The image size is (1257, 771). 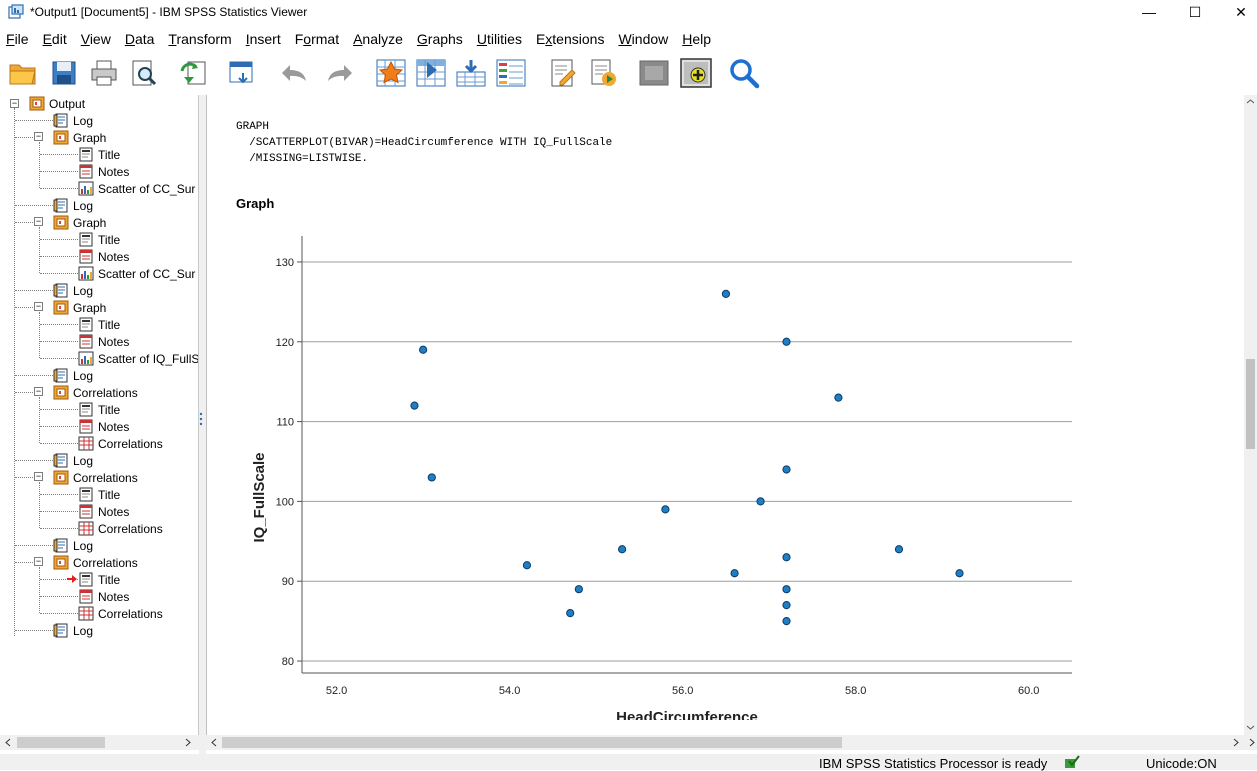 What do you see at coordinates (696, 73) in the screenshot?
I see `create-edit-icon` at bounding box center [696, 73].